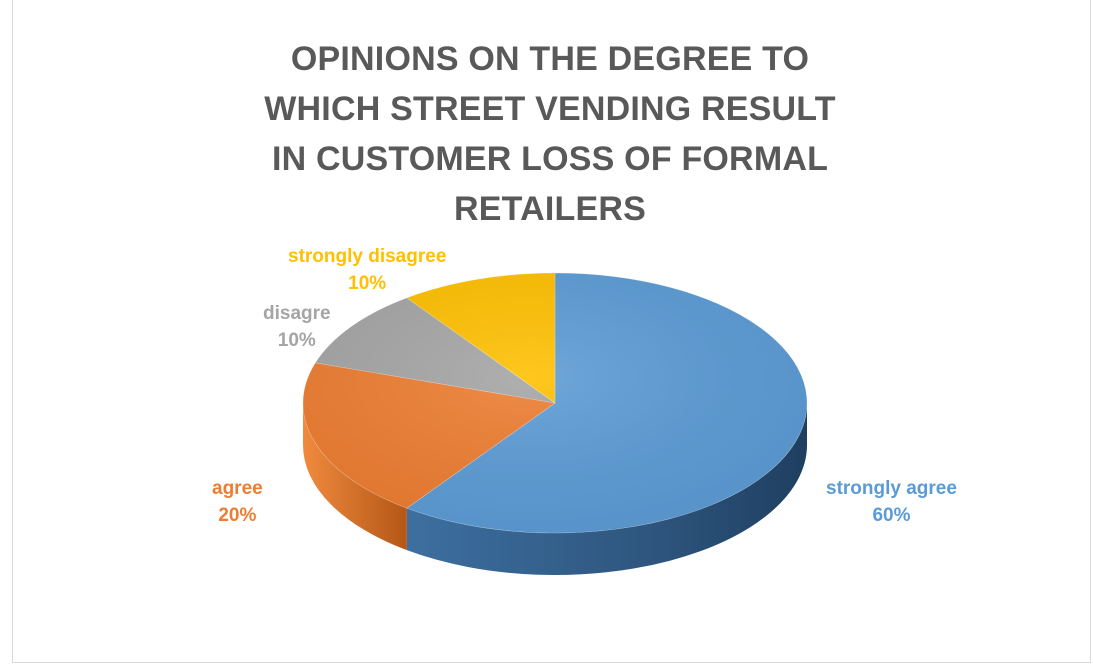 The image size is (1093, 665). Describe the element at coordinates (891, 488) in the screenshot. I see `label-category: strongly agree` at that location.